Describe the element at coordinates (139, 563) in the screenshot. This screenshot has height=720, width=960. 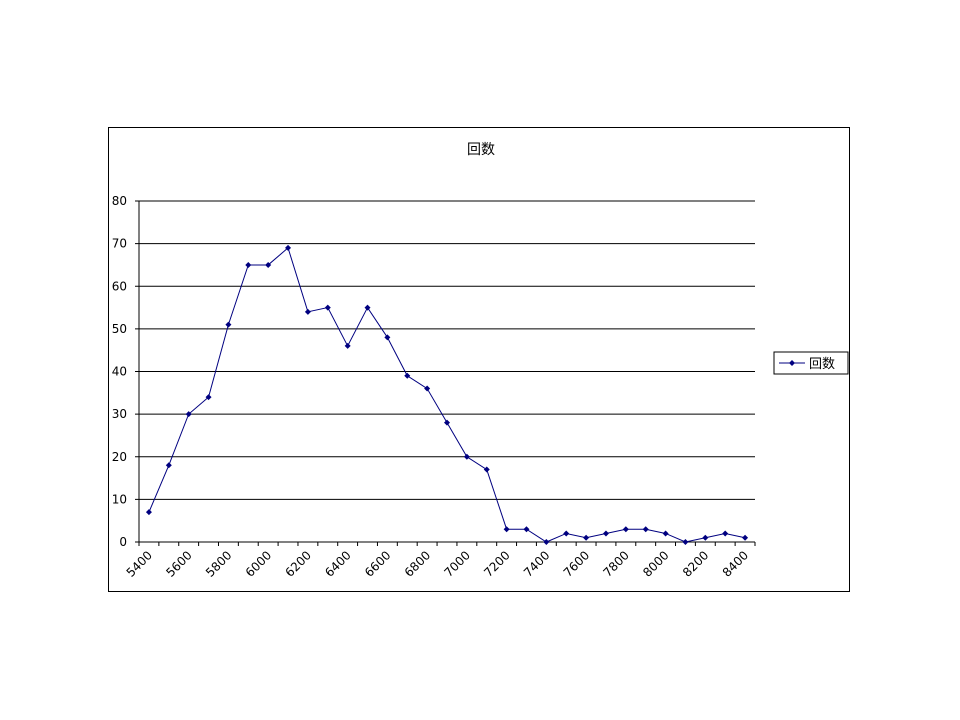
I see `x-tick-label: 5400` at that location.